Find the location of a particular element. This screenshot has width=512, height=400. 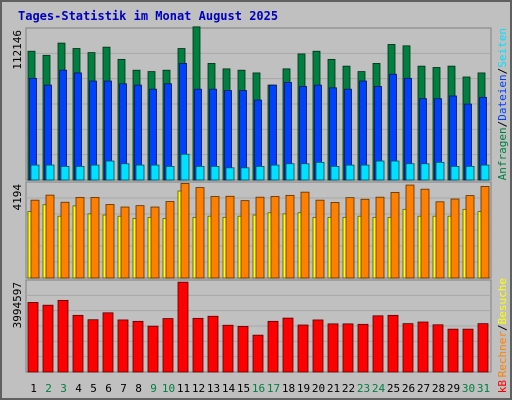

x-tick-label: 6 is located at coordinates (108, 388).